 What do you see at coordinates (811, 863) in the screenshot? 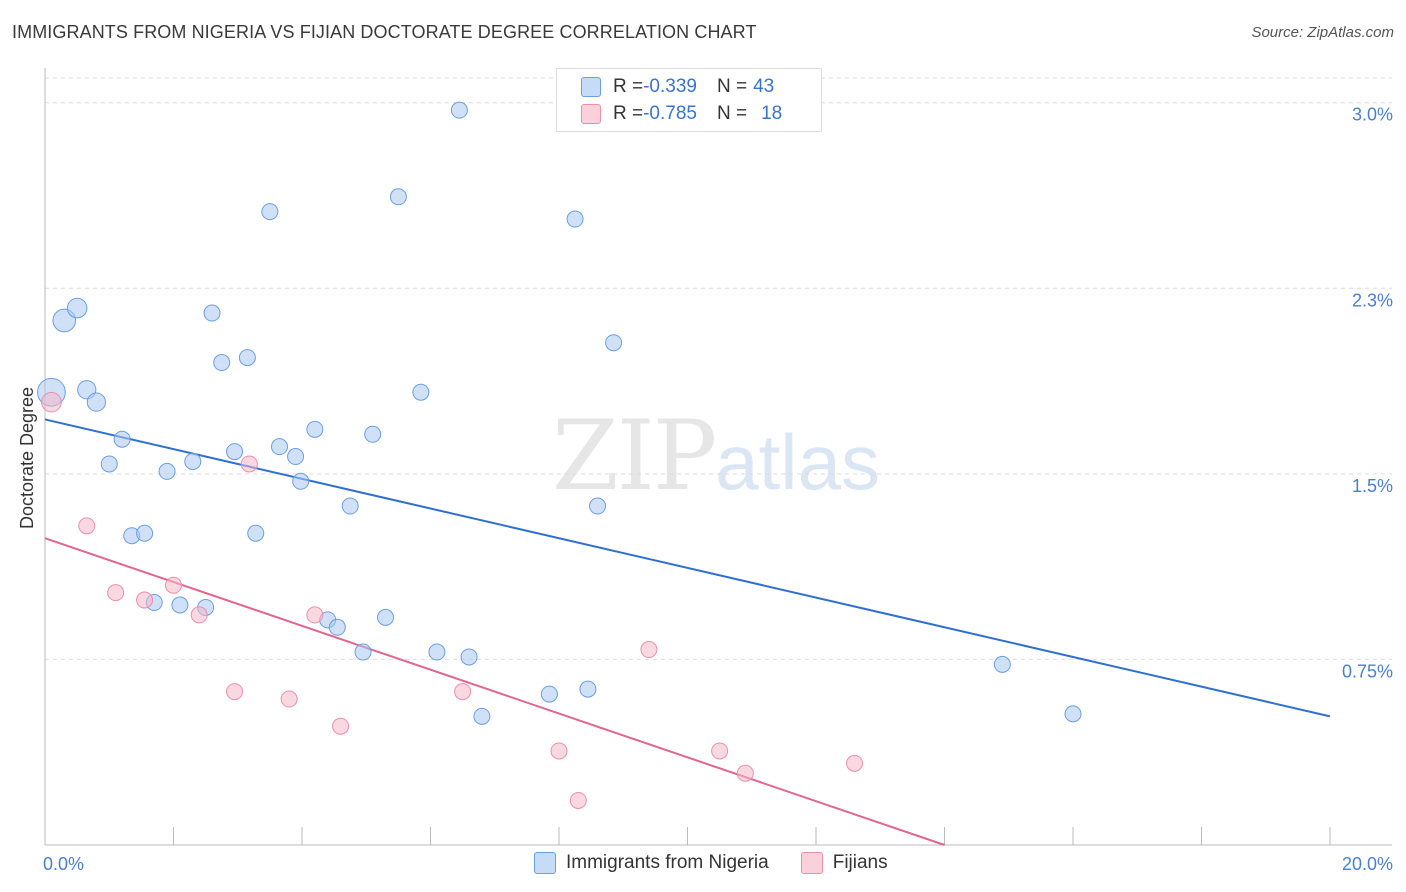
I see `series-swatch-fijians` at bounding box center [811, 863].